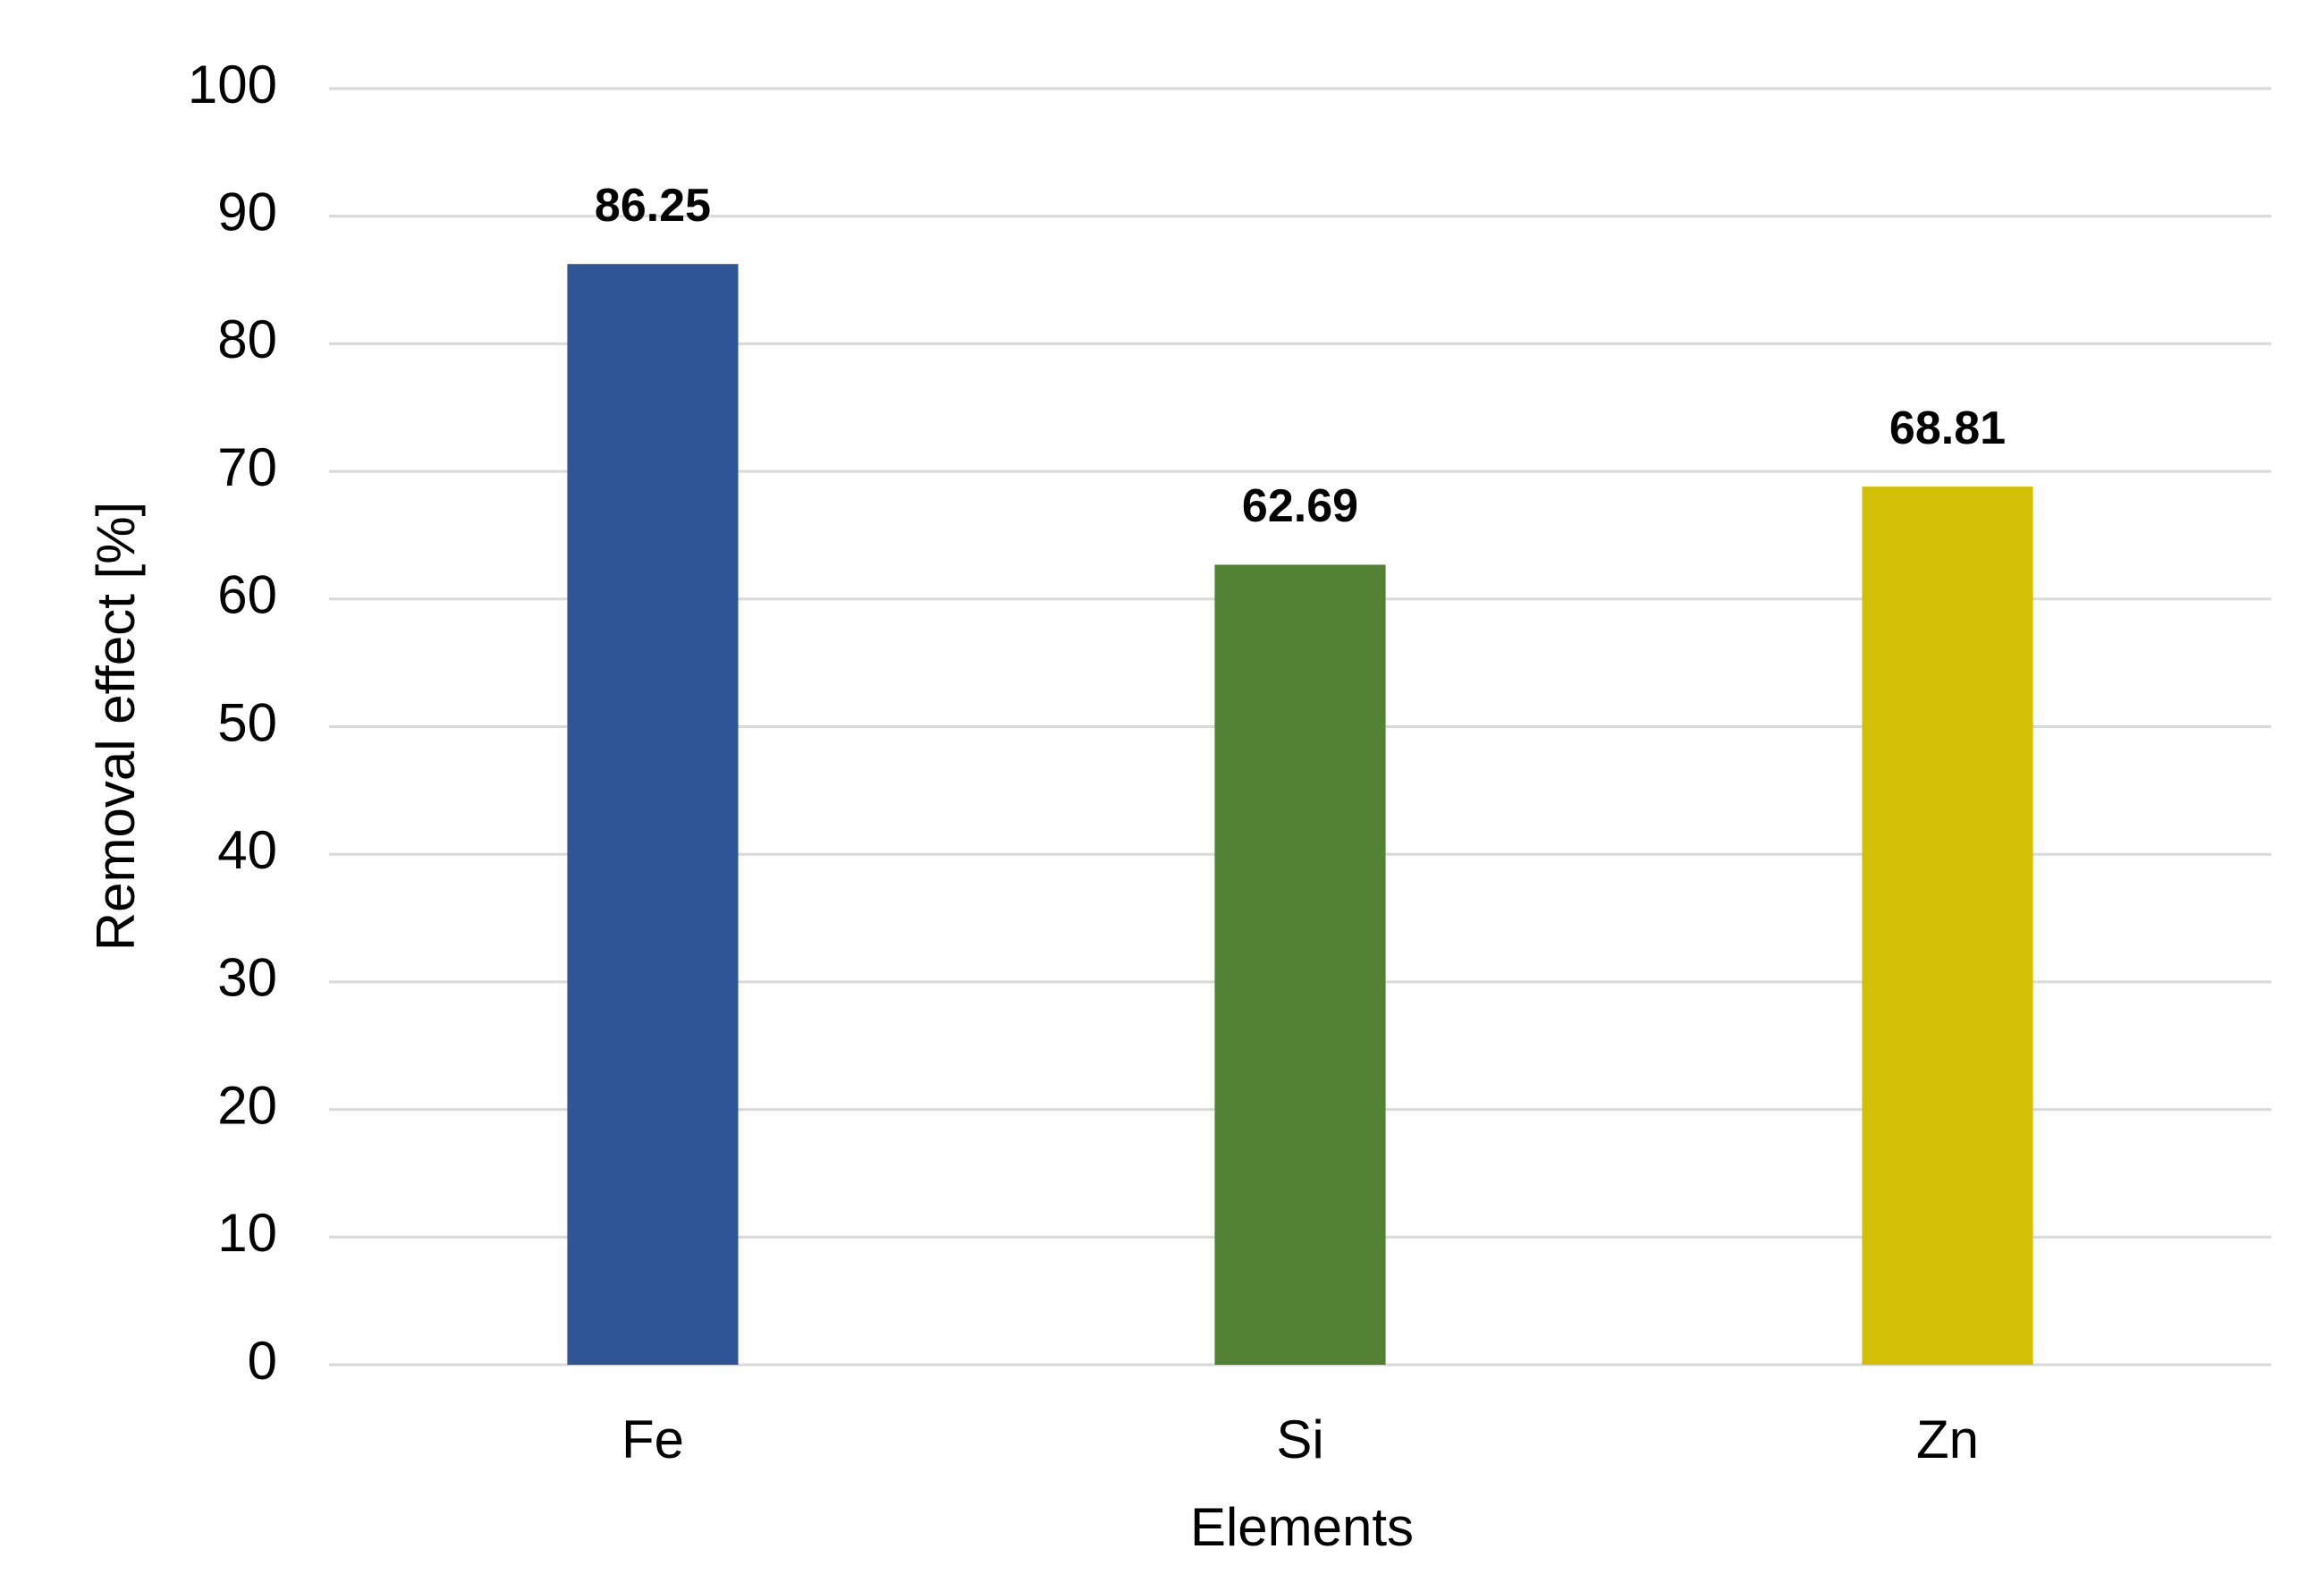 The width and height of the screenshot is (2324, 1583). I want to click on data-label: 68.81, so click(1947, 428).